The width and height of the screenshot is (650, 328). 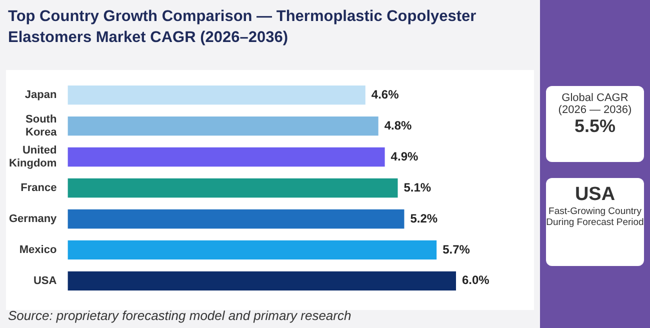 I want to click on y-tick-label: USA, so click(x=45, y=280).